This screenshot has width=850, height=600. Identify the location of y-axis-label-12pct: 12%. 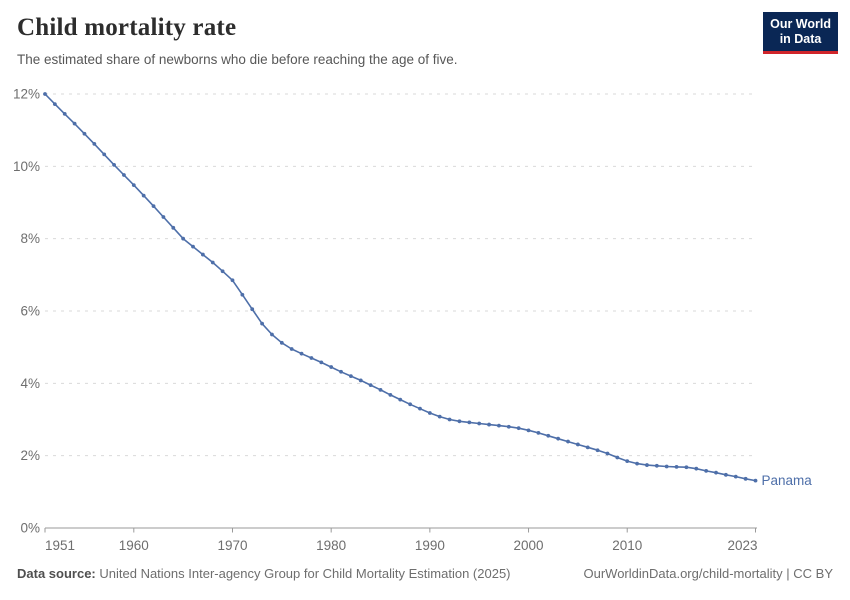
(26, 94).